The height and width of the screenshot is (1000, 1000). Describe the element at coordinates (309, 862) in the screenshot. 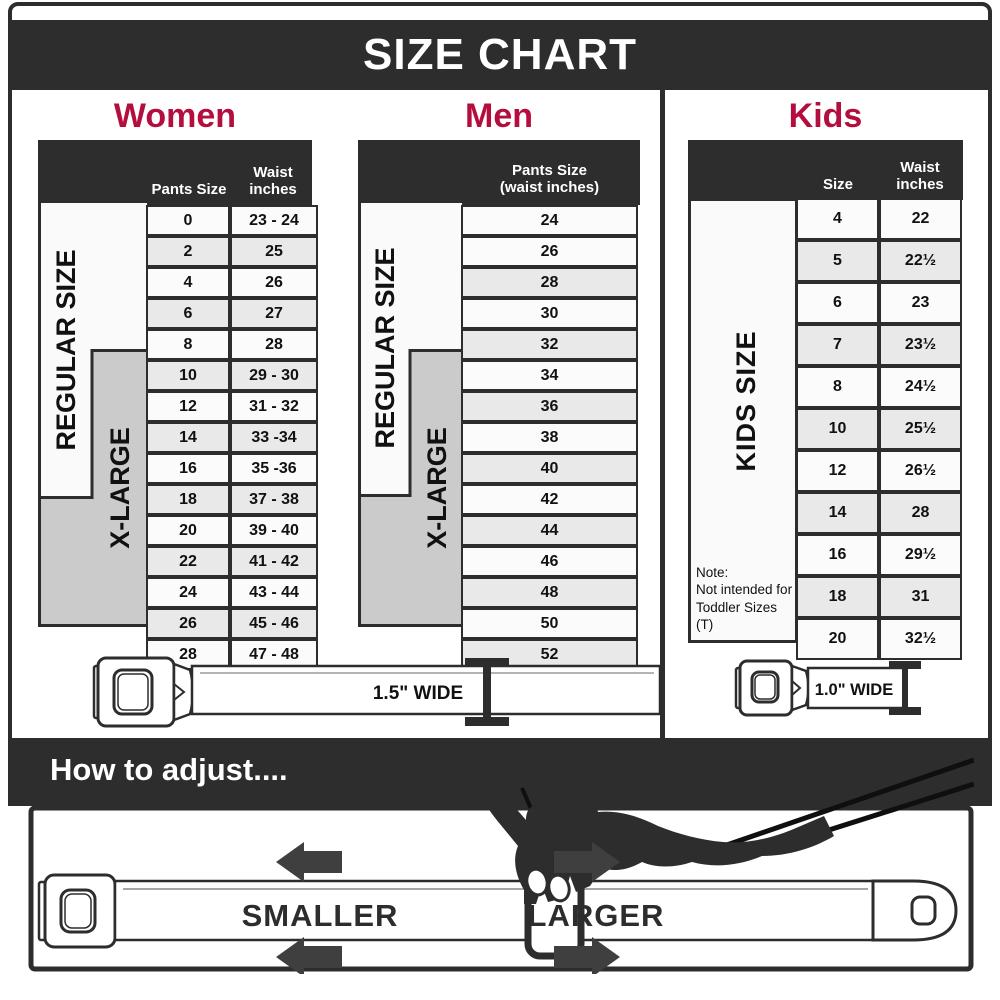

I see `arrow-left-icon` at that location.